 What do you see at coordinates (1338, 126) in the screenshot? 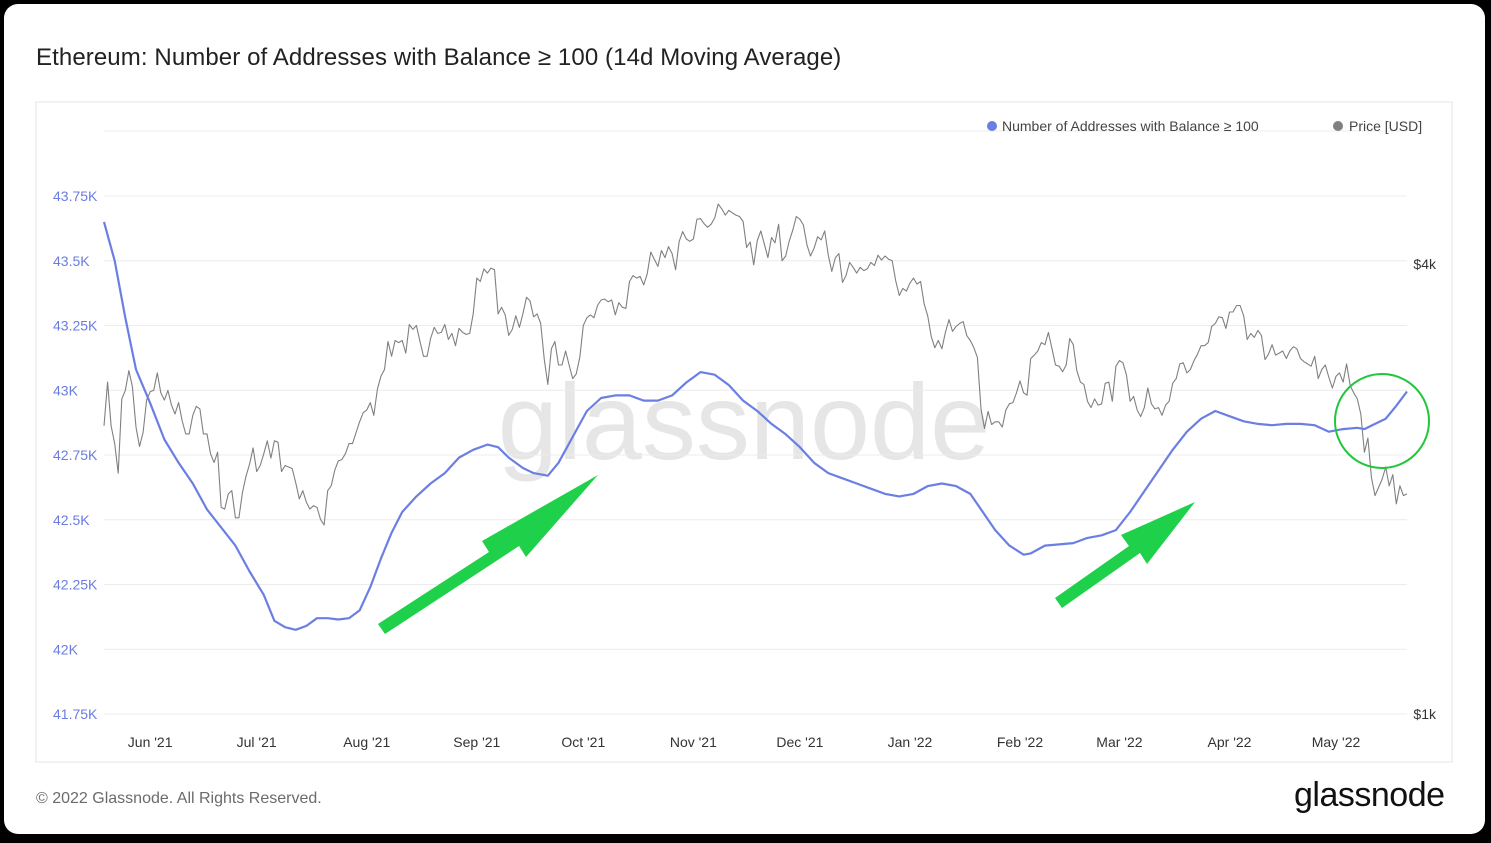
I see `legend-dot-price` at bounding box center [1338, 126].